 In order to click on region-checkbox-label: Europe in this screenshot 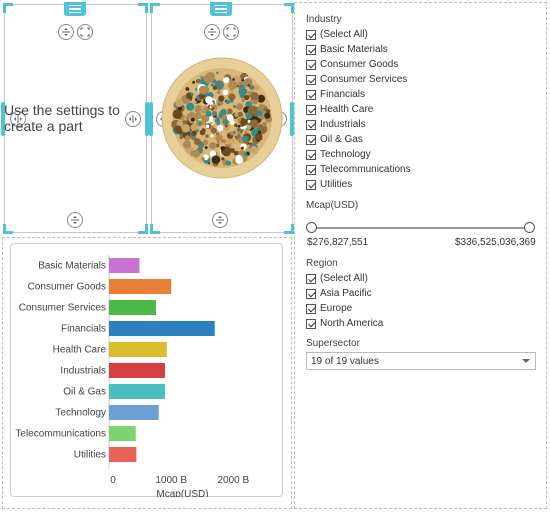, I will do `click(336, 308)`.